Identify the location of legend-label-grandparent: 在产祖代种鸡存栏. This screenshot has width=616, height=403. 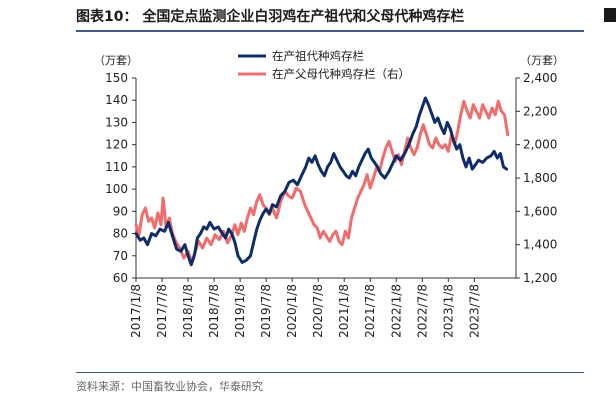
(318, 56).